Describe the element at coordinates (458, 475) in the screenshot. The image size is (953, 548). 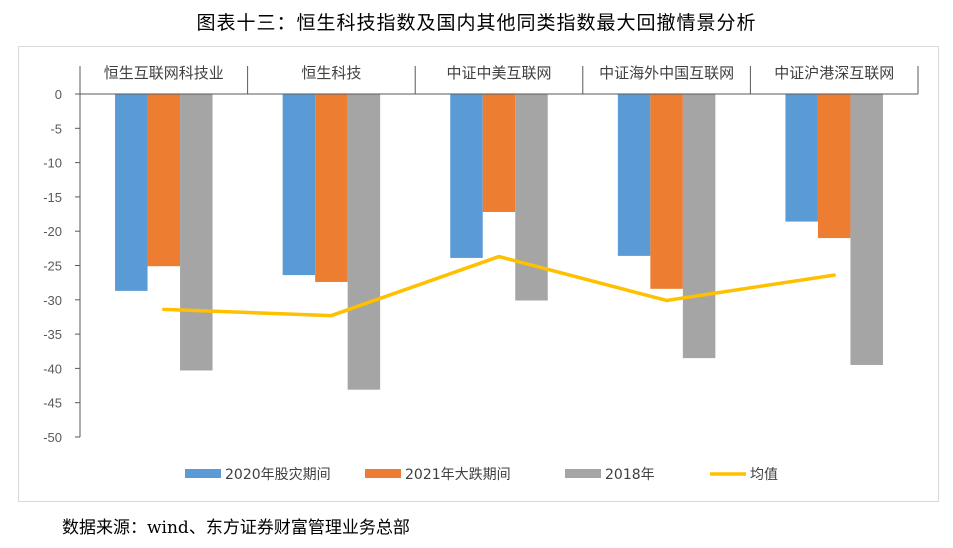
I see `legend-label: 2021年大跌期间` at that location.